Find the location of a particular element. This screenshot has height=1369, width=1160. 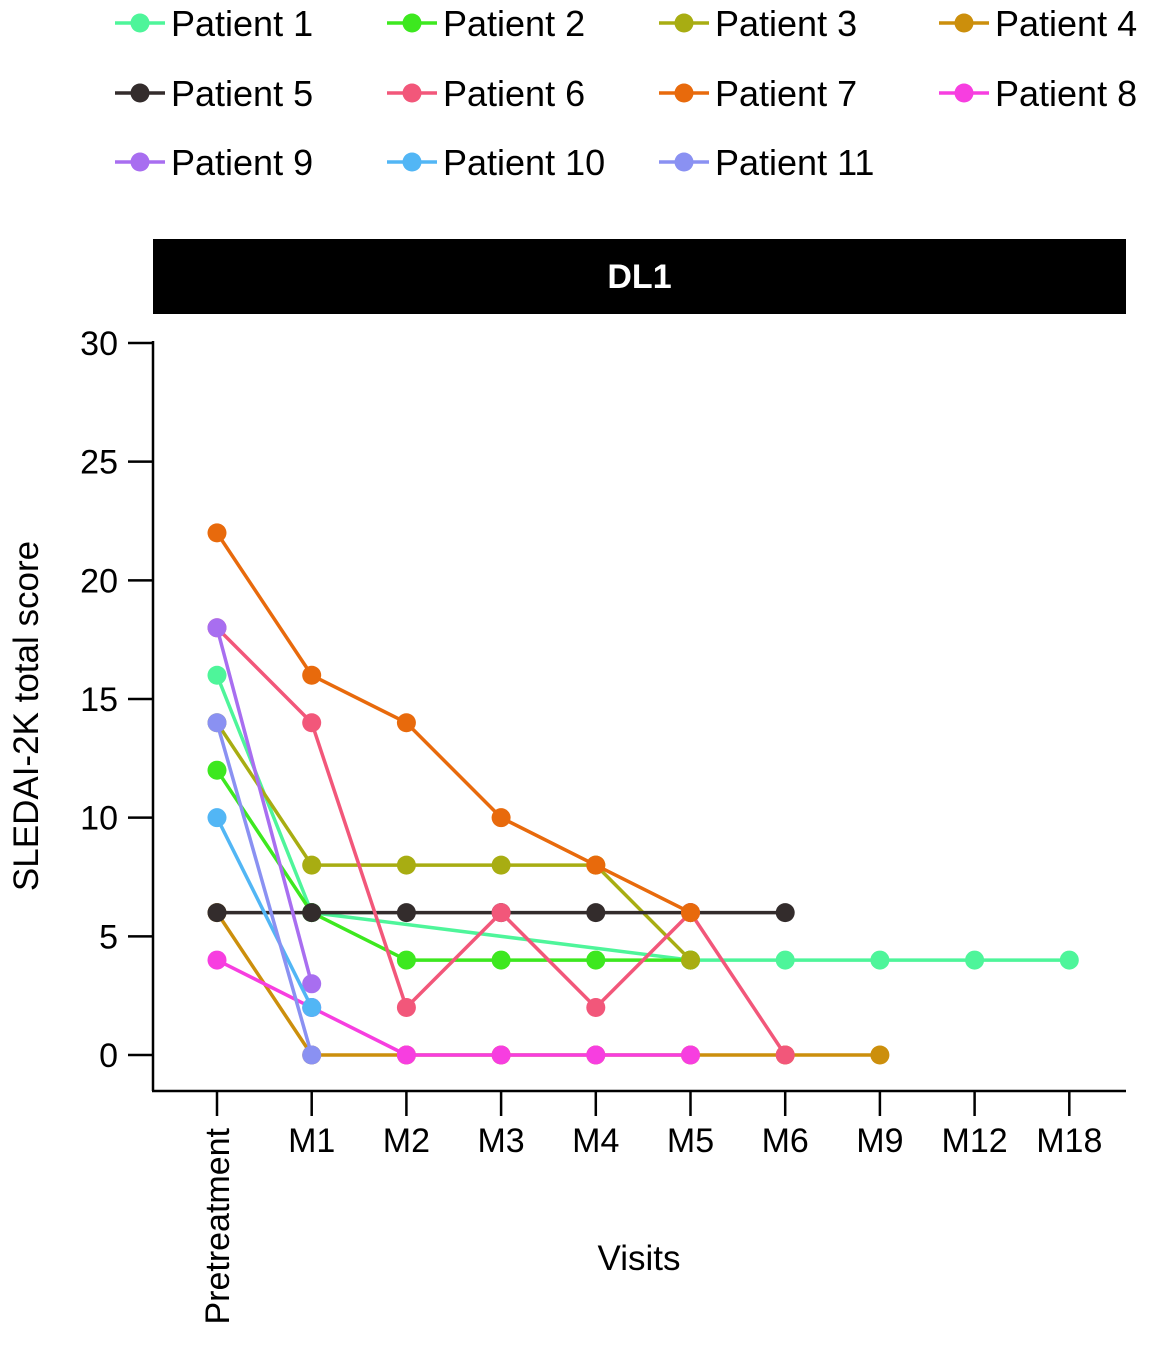

legend-label: Patient 4 is located at coordinates (1066, 23).